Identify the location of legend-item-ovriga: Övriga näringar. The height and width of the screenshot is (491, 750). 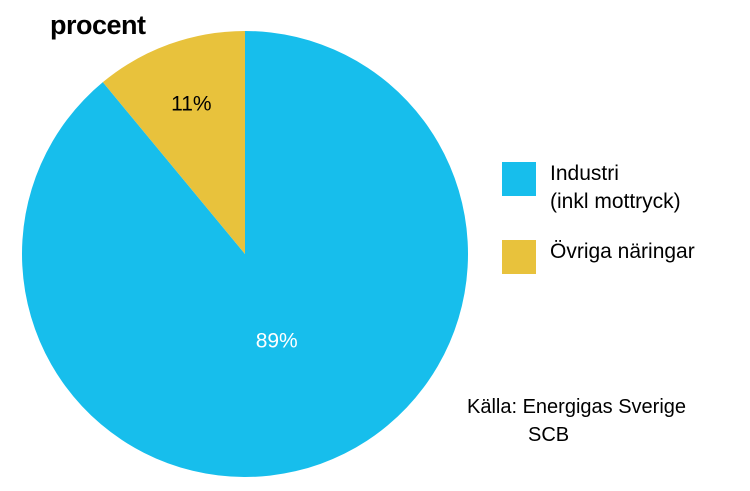
(622, 256).